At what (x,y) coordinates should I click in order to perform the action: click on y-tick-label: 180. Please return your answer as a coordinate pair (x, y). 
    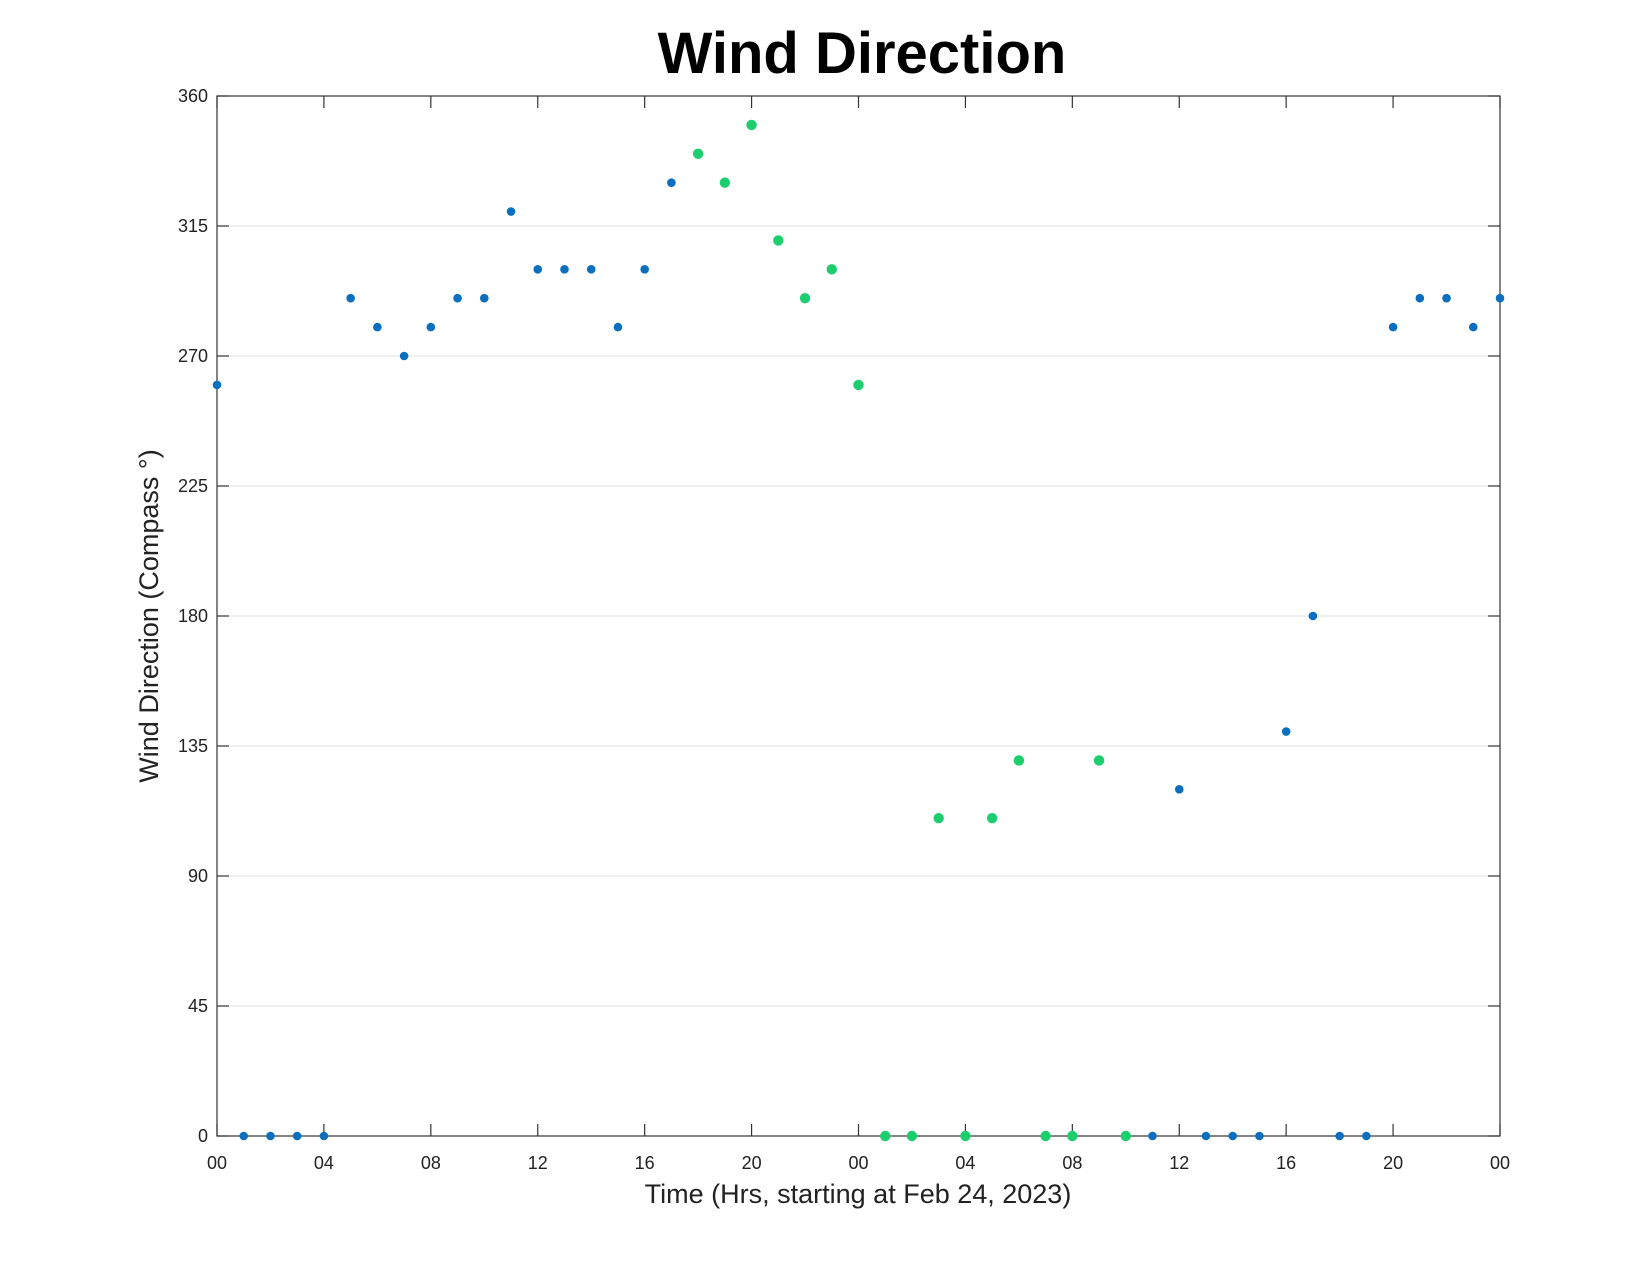
    Looking at the image, I should click on (193, 616).